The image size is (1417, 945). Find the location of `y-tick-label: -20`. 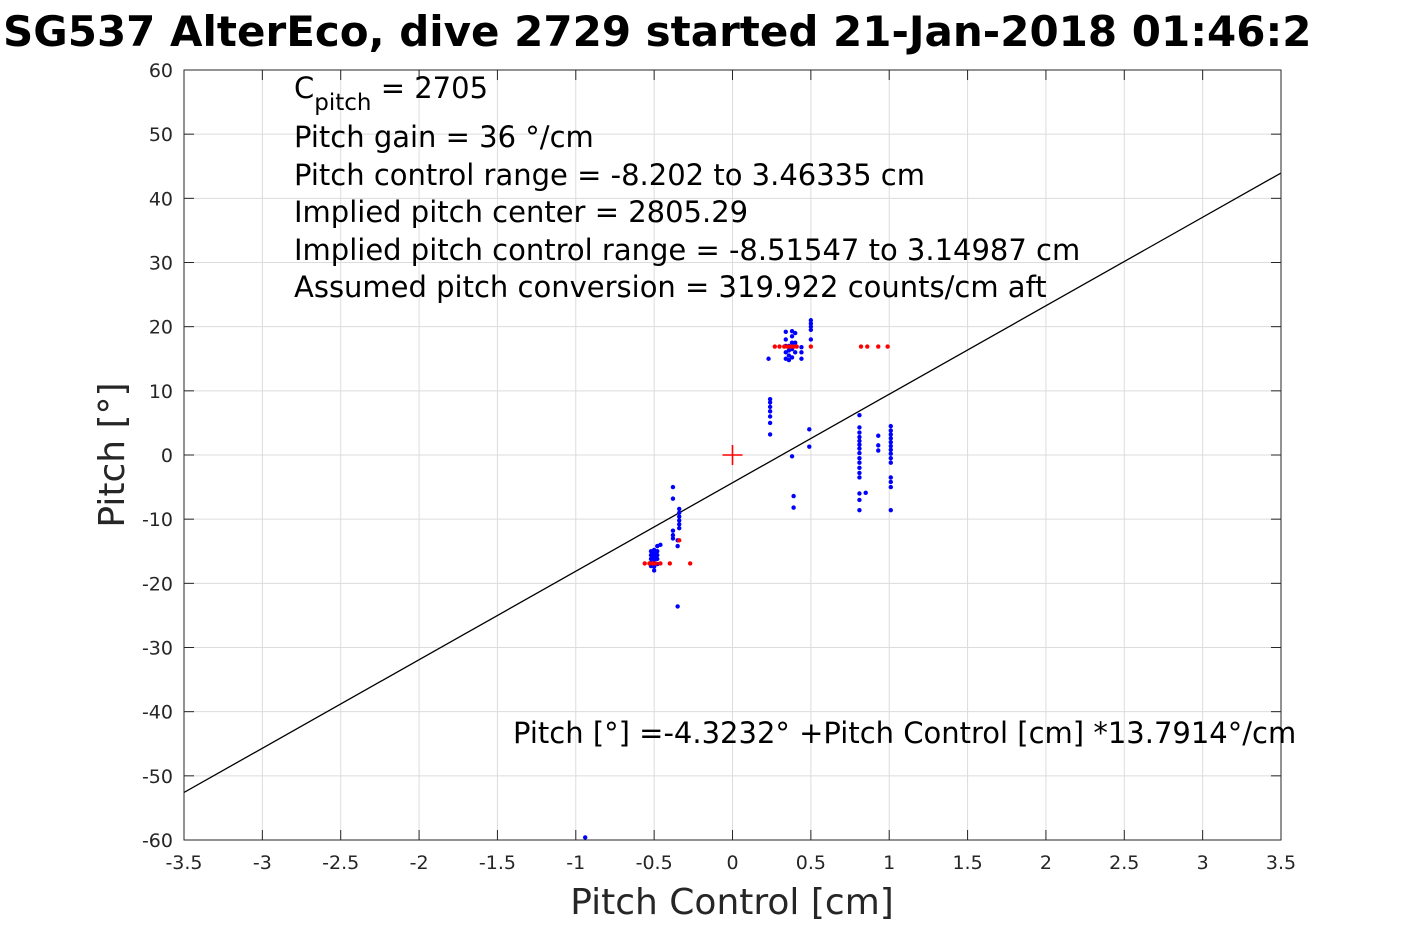

y-tick-label: -20 is located at coordinates (157, 584).